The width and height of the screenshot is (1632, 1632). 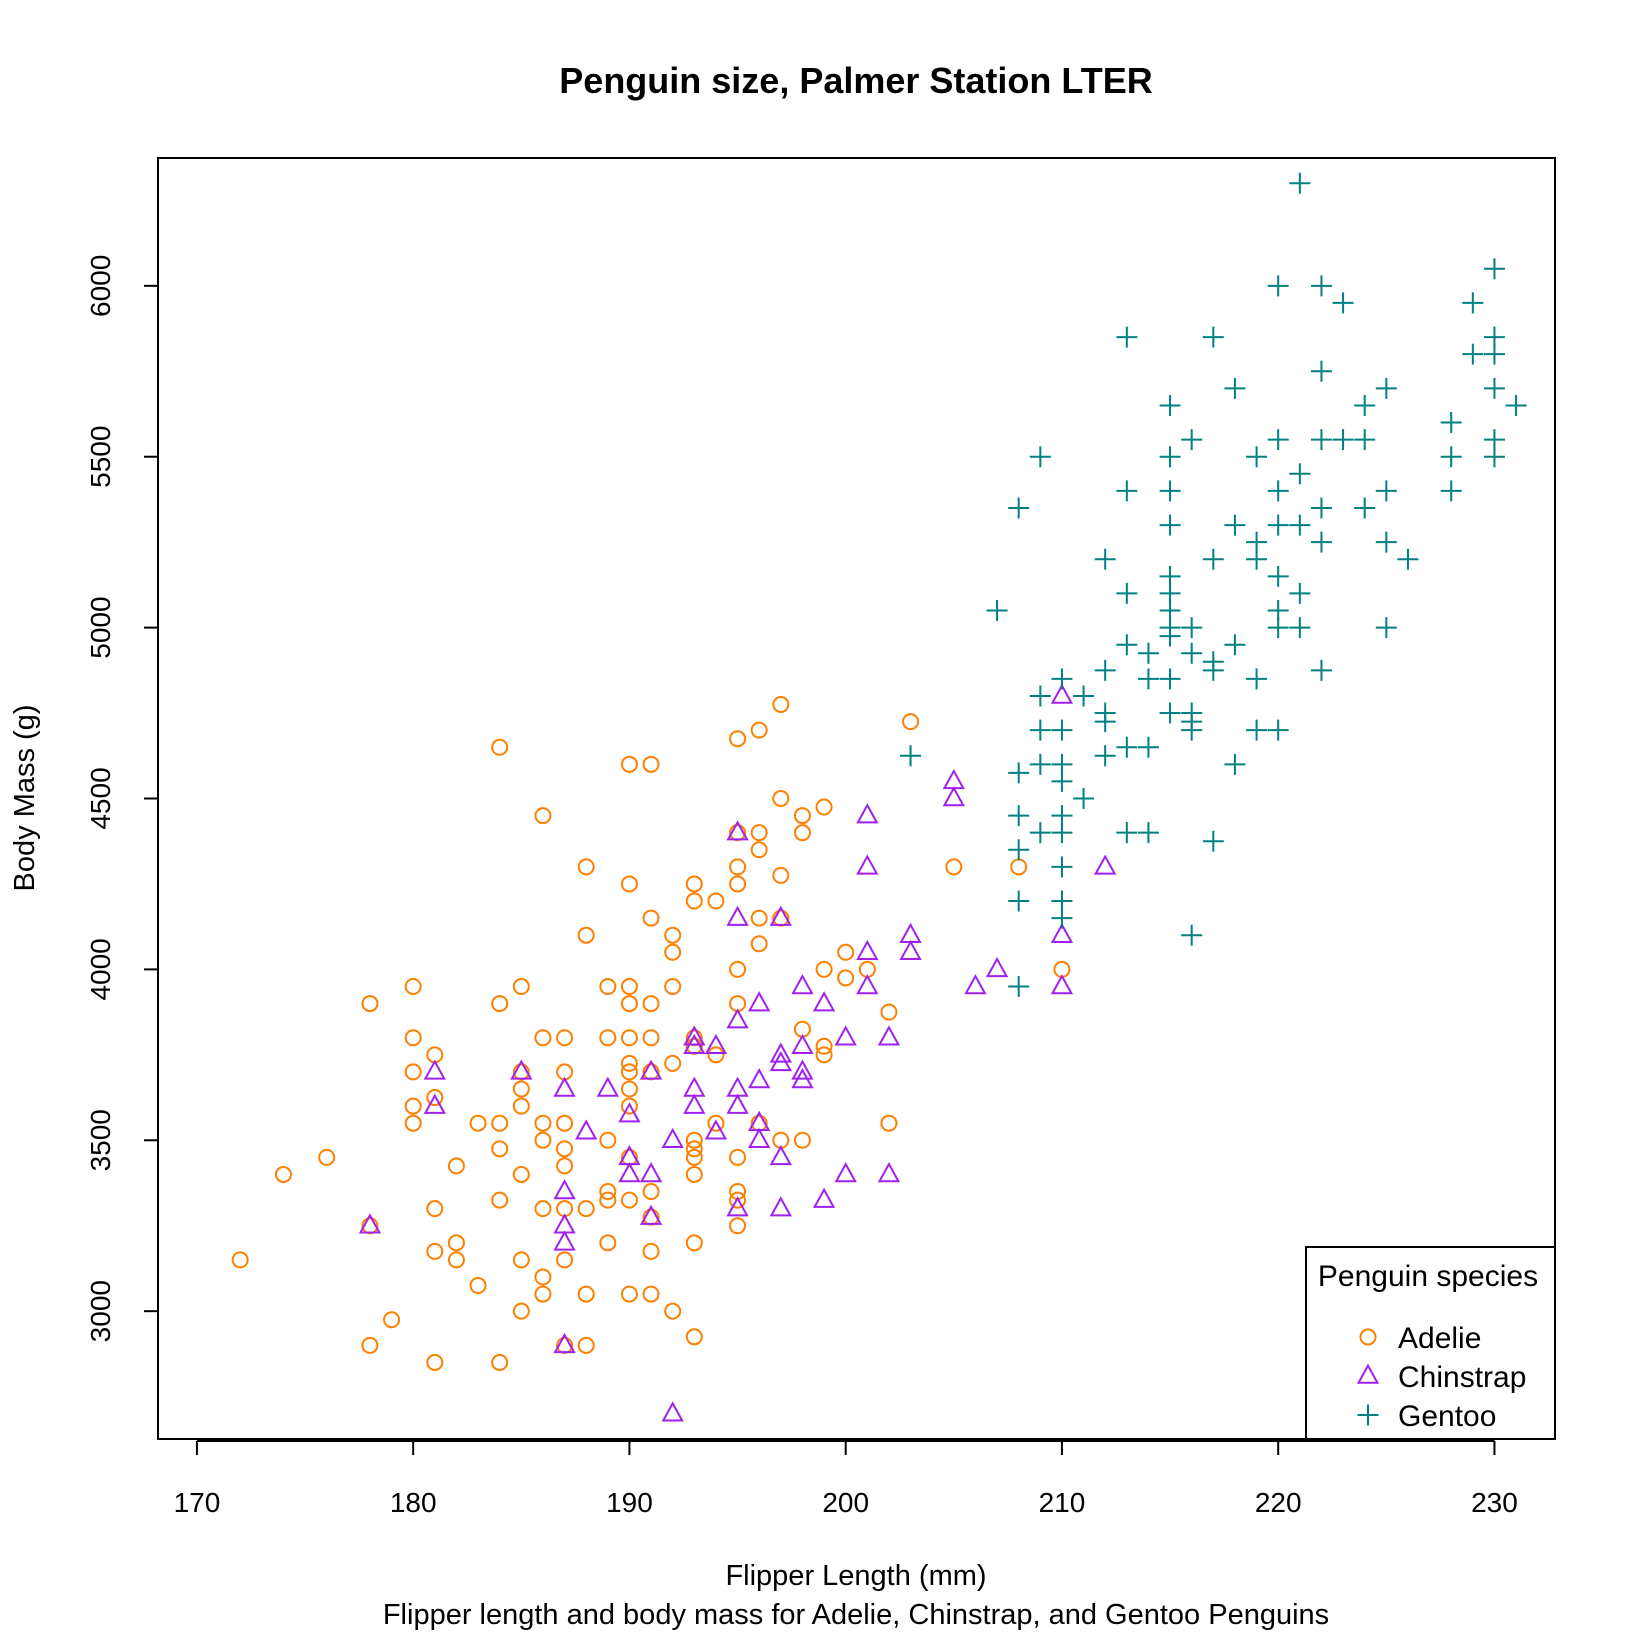 What do you see at coordinates (855, 1576) in the screenshot?
I see `x-axis-label: Flipper Length (mm)` at bounding box center [855, 1576].